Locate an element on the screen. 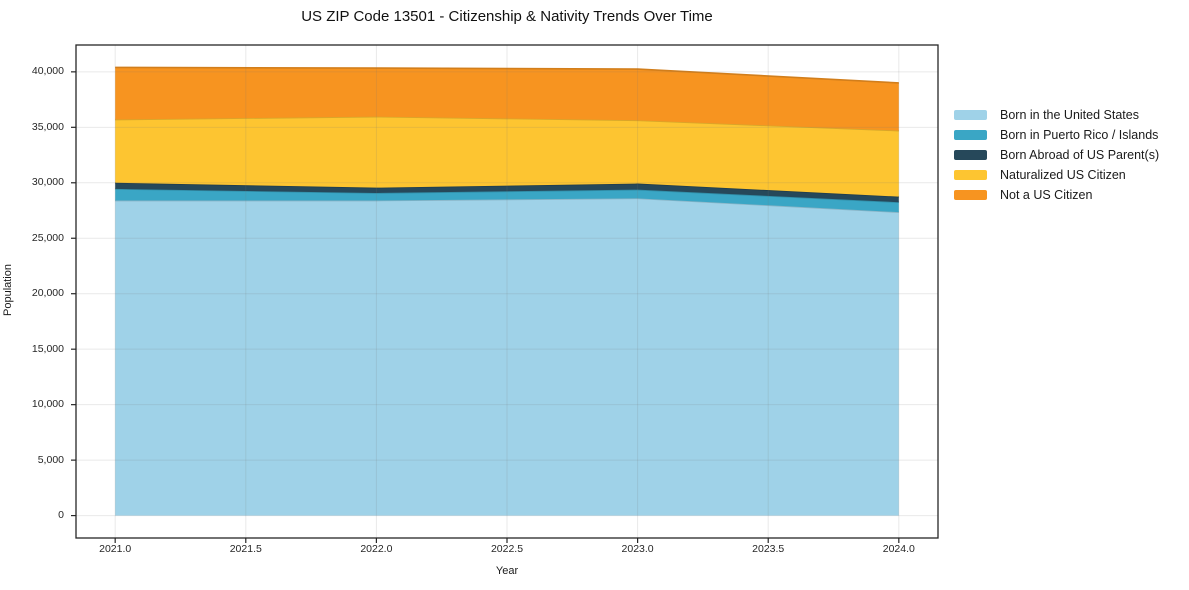 This screenshot has height=590, width=1189. legend-item: Born in the United States is located at coordinates (1056, 115).